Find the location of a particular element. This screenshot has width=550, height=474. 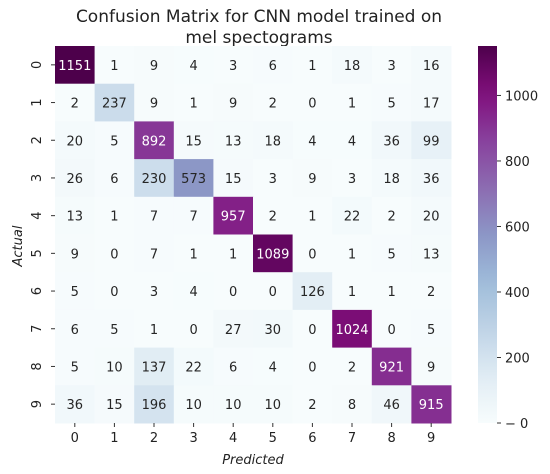

x-tick-label: 5 is located at coordinates (273, 438).